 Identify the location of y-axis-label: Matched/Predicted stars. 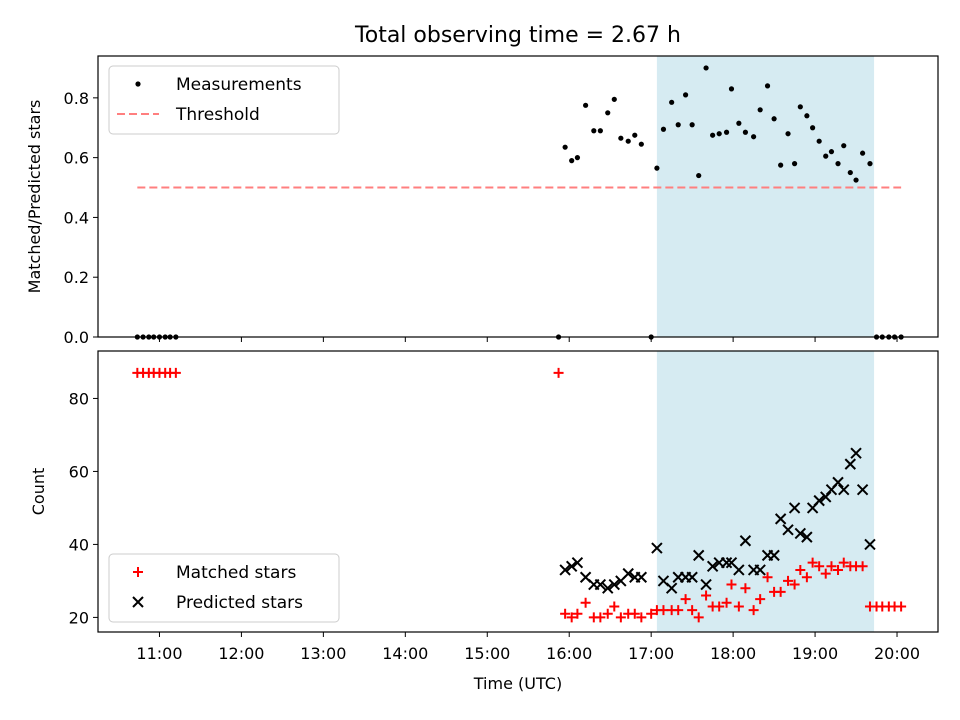
(34, 197).